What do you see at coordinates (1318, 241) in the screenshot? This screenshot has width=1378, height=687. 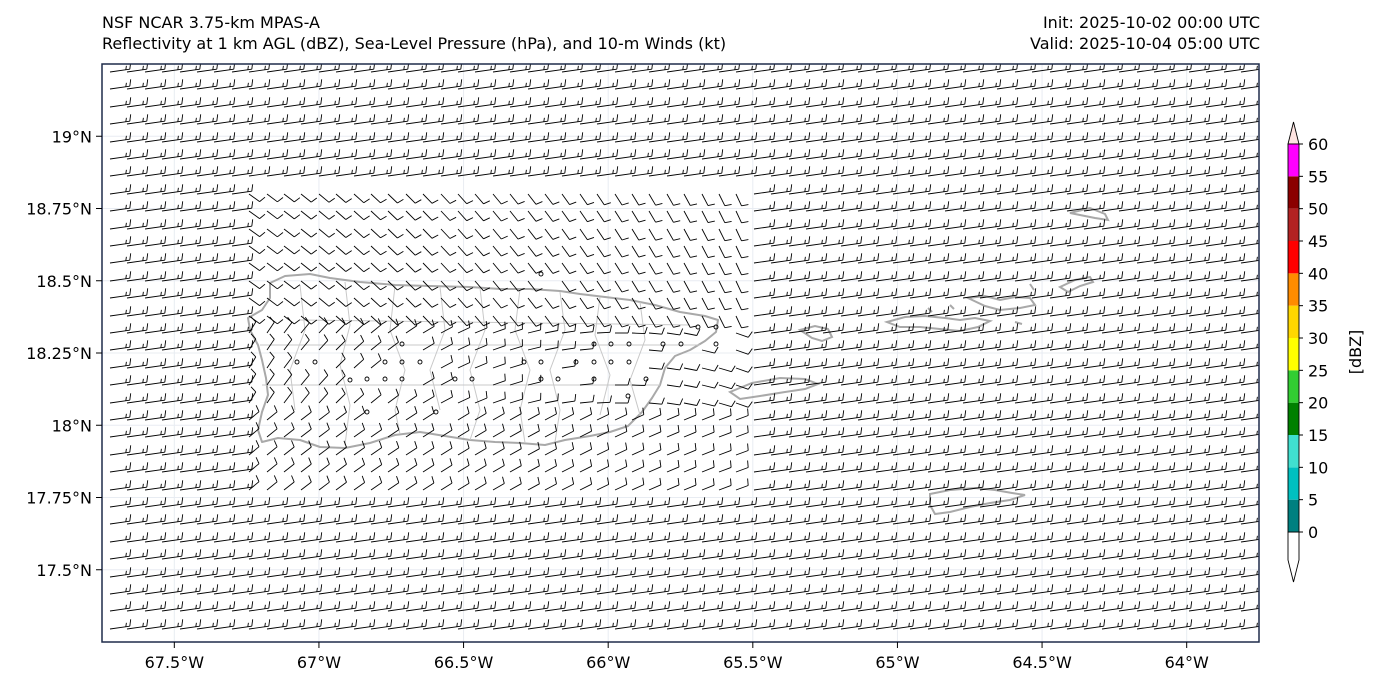 I see `colorbar-tick-label: 45` at bounding box center [1318, 241].